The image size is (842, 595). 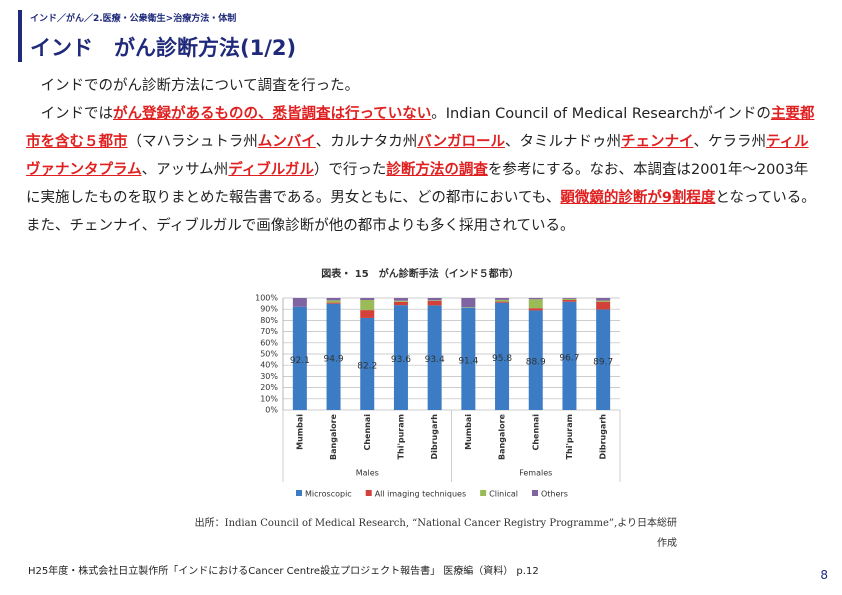 I want to click on legend-label: Others, so click(x=554, y=494).